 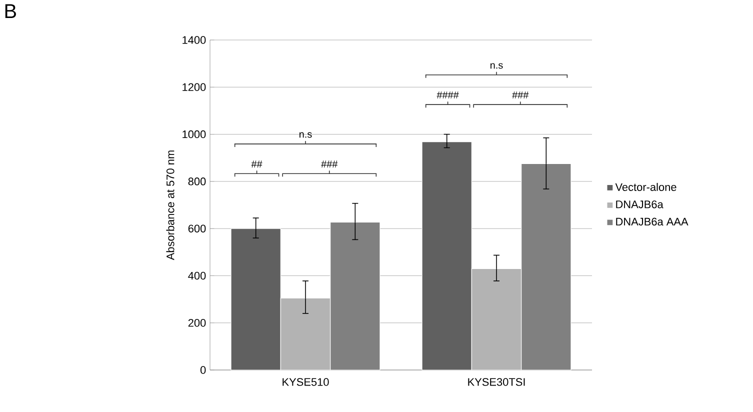 What do you see at coordinates (496, 382) in the screenshot?
I see `x-tick-label: KYSE30TSI` at bounding box center [496, 382].